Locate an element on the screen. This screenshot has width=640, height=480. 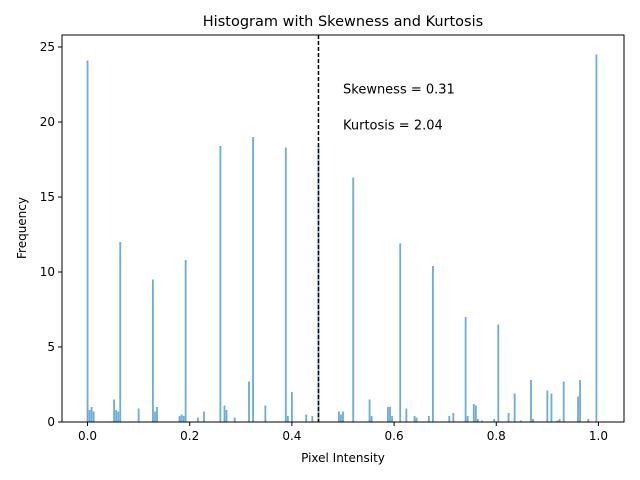
x-tick-label: 0.4 is located at coordinates (291, 436).